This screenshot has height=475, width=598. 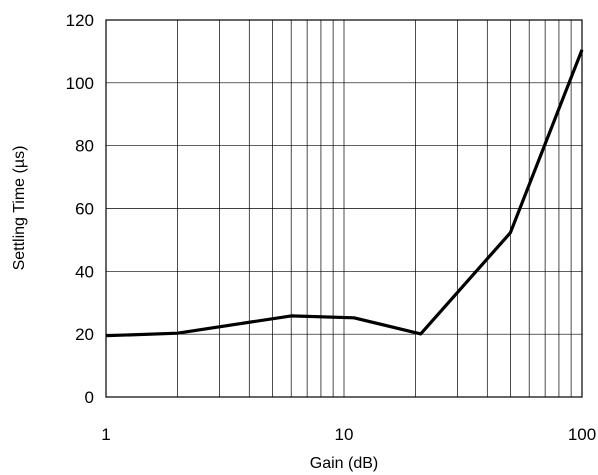 What do you see at coordinates (84, 209) in the screenshot?
I see `y-tick-label: 60` at bounding box center [84, 209].